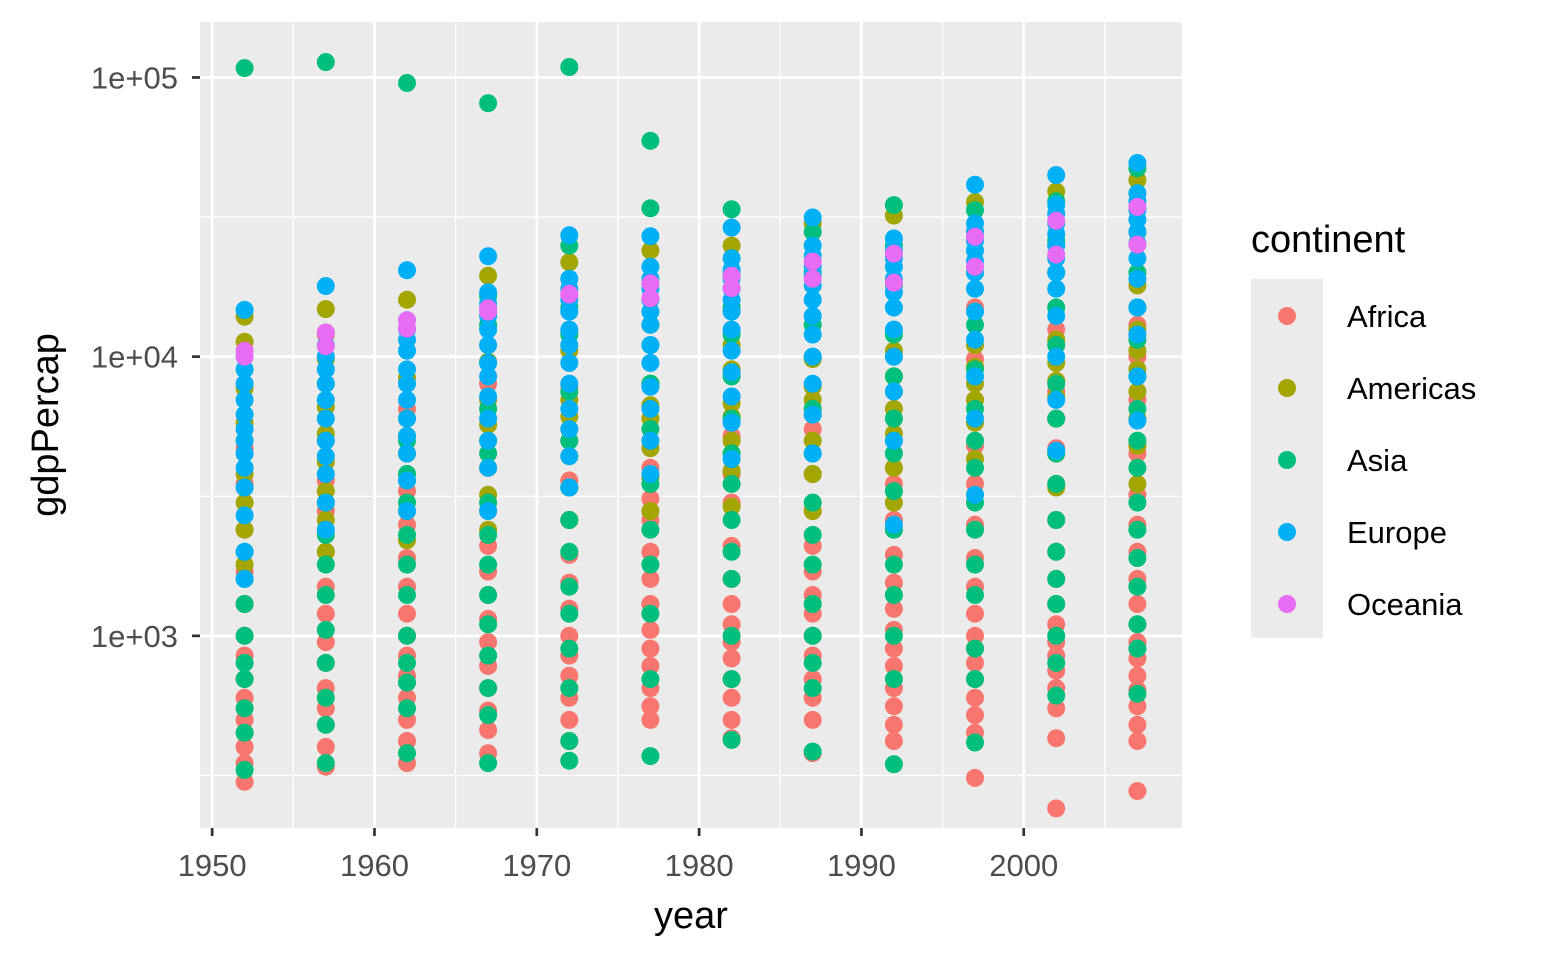  What do you see at coordinates (1377, 460) in the screenshot?
I see `legend-label-asia: Asia` at bounding box center [1377, 460].